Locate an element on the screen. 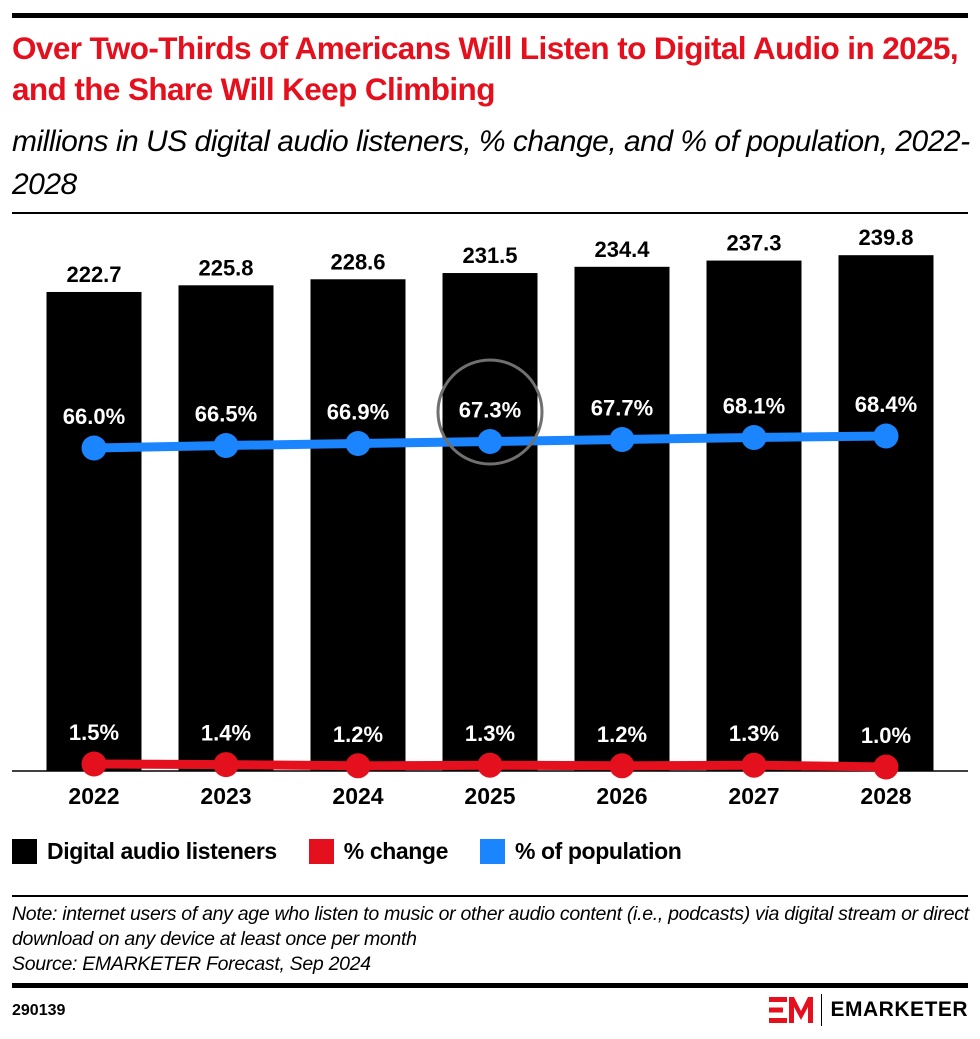 This screenshot has width=980, height=1039. bar-label: 234.4 is located at coordinates (622, 249).